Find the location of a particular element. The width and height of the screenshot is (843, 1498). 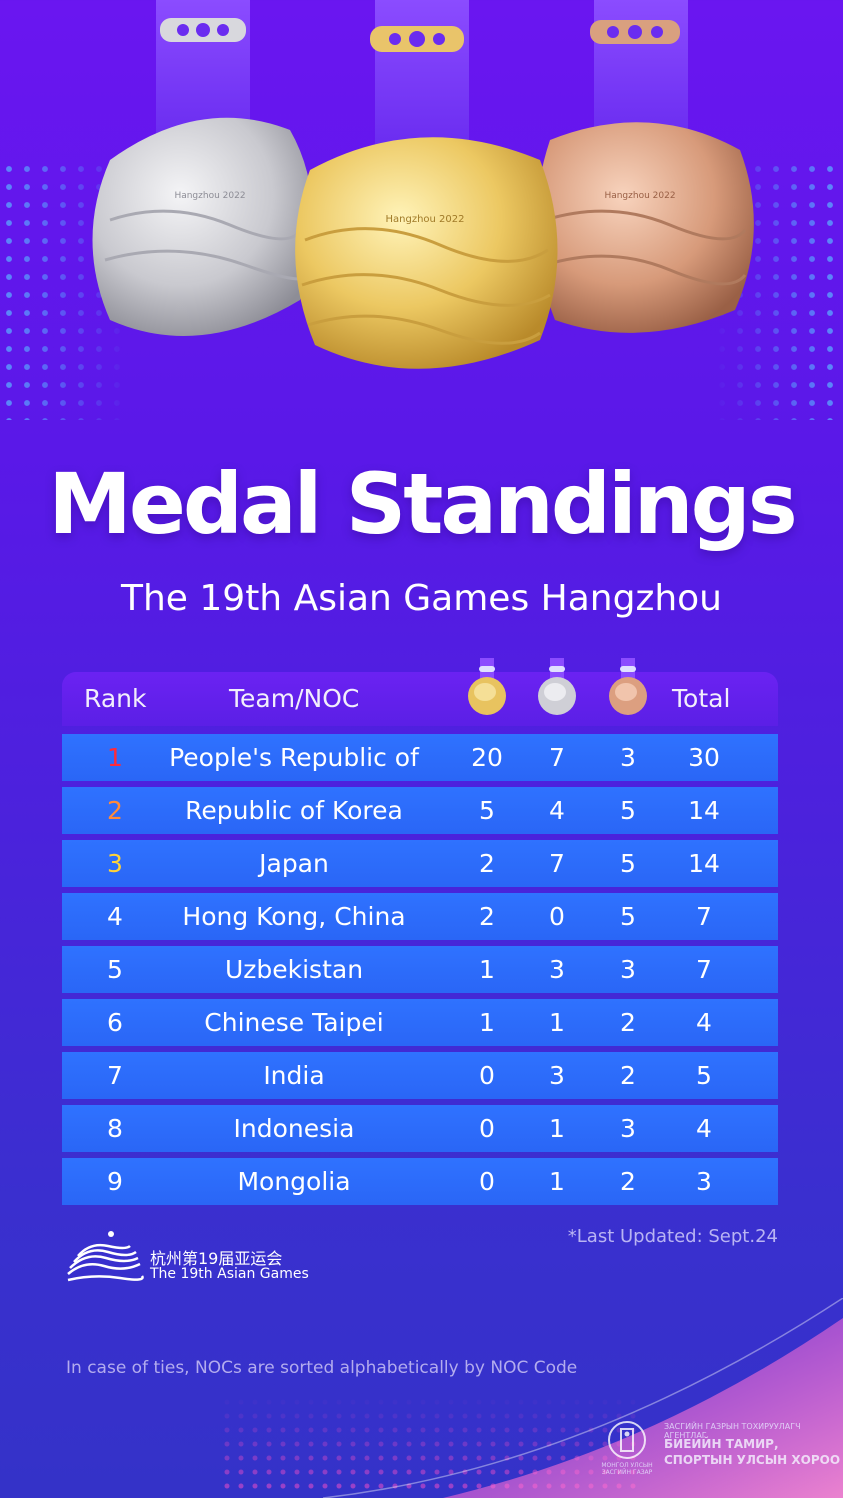

gold-count: 5 is located at coordinates (487, 810).